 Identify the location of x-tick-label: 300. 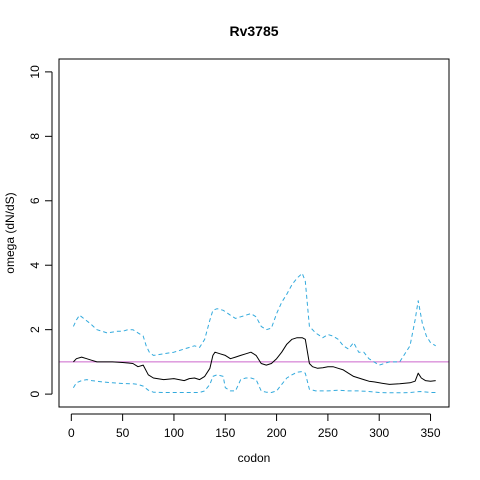
(379, 433).